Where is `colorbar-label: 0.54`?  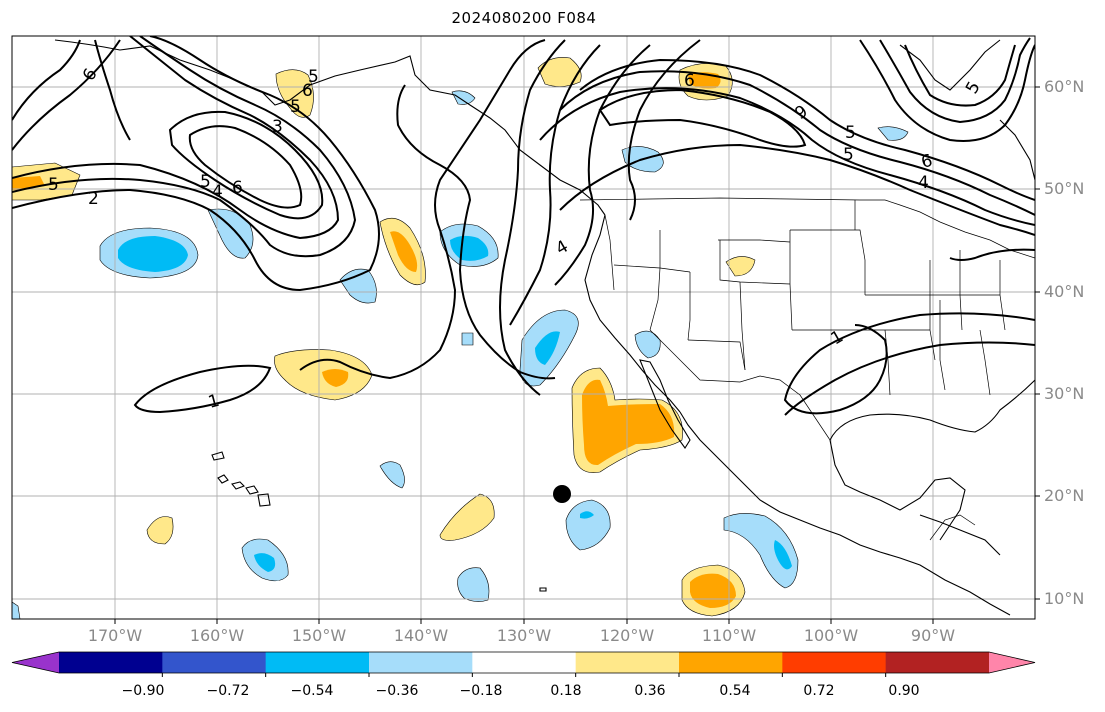
colorbar-label: 0.54 is located at coordinates (735, 691).